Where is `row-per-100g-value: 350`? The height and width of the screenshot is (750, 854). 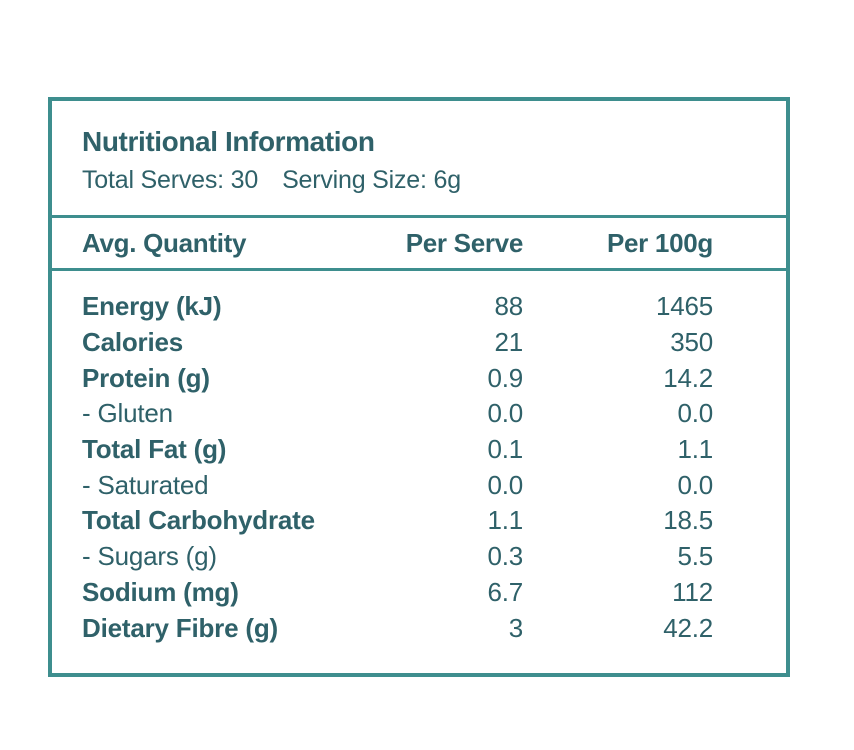
row-per-100g-value: 350 is located at coordinates (691, 342).